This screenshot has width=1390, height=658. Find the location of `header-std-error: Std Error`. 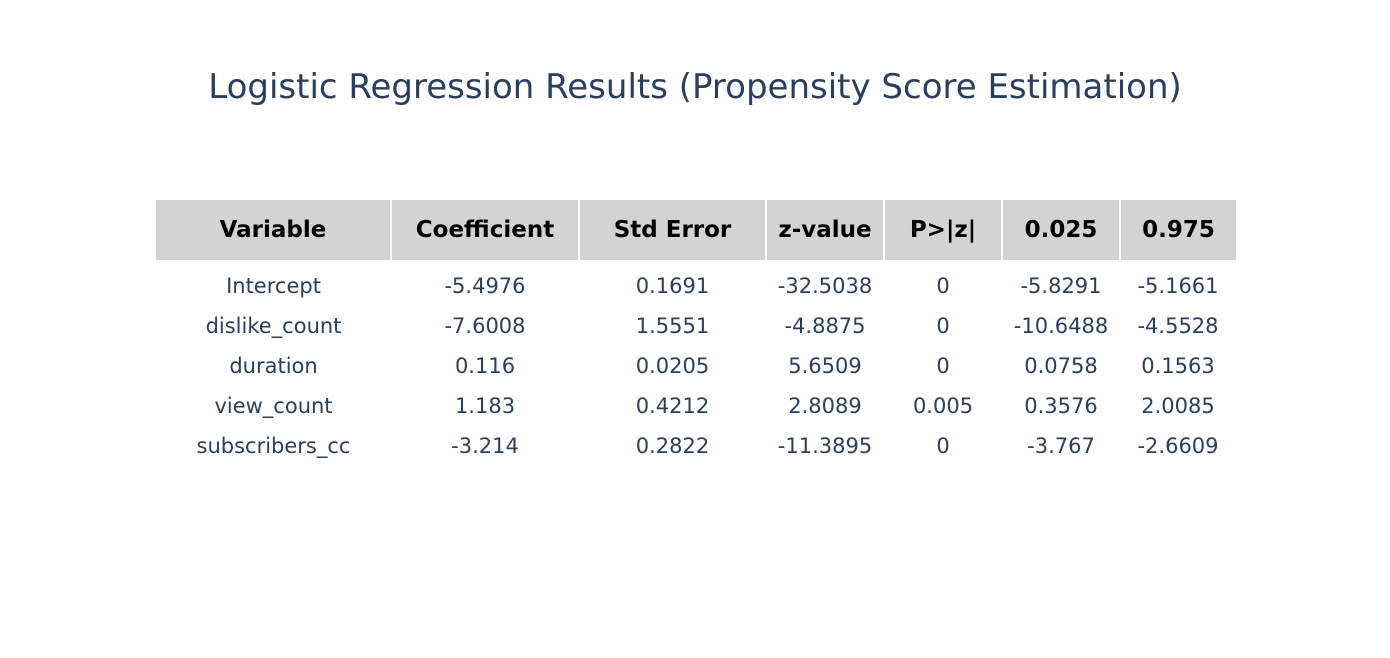

header-std-error: Std Error is located at coordinates (672, 230).